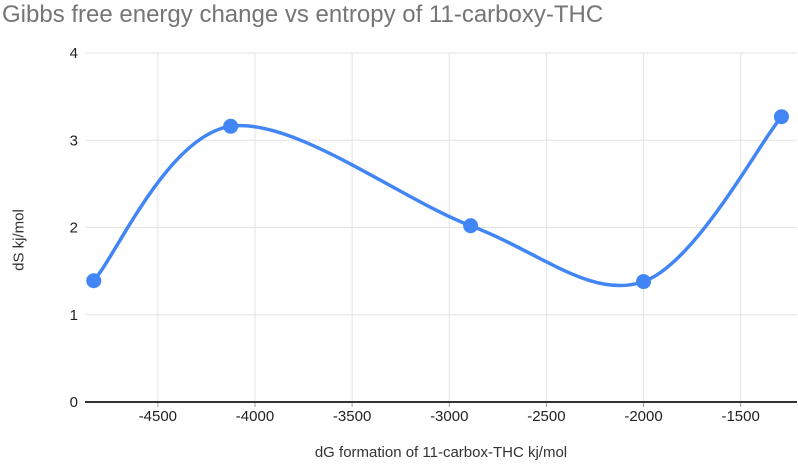 The height and width of the screenshot is (471, 798). Describe the element at coordinates (74, 315) in the screenshot. I see `y-tick-label: 1` at that location.